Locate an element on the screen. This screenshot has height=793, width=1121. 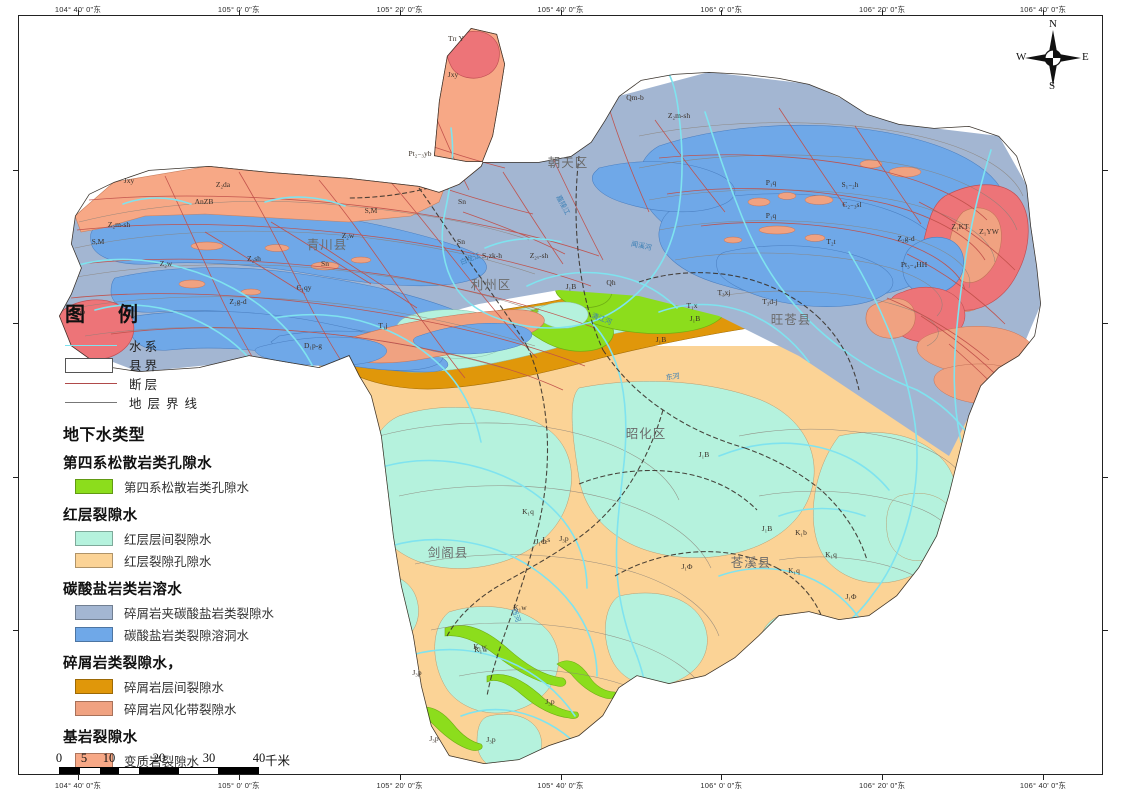
legend-line-item: 县 界 is located at coordinates (193, 364).